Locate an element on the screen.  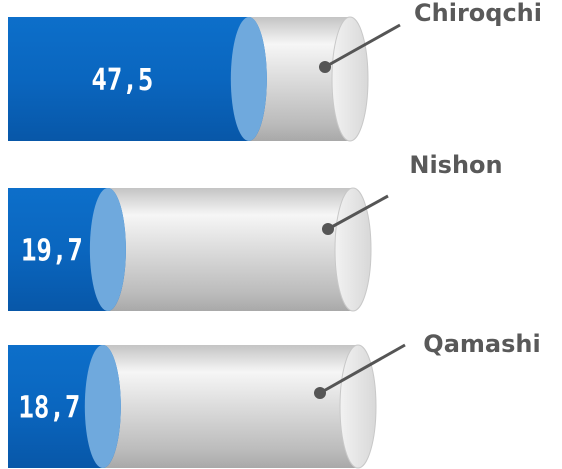
category-label: Chiroqchi is located at coordinates (478, 13).